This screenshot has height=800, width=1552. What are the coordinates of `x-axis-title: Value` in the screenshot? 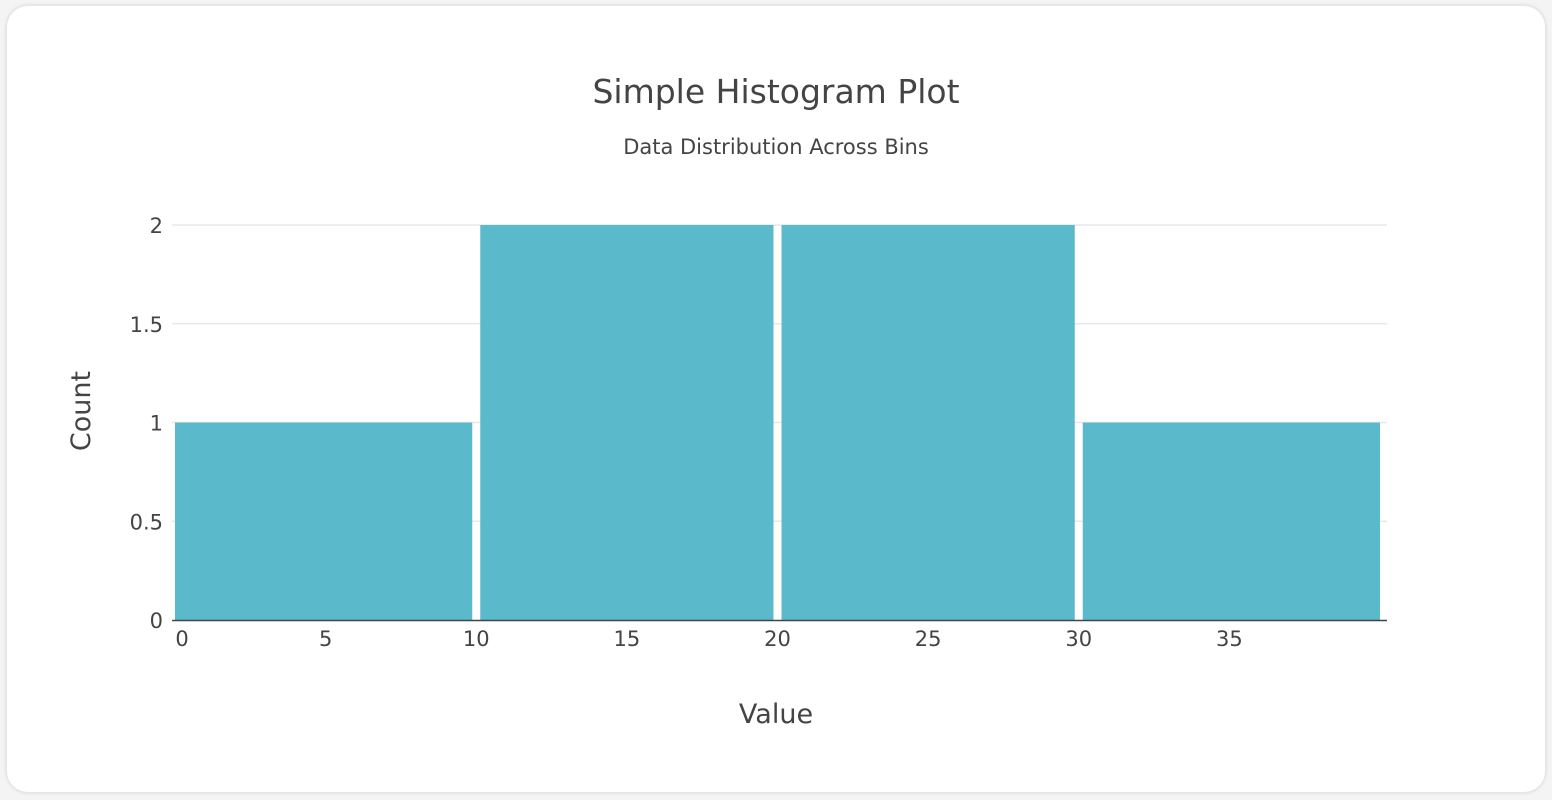 It's located at (776, 714).